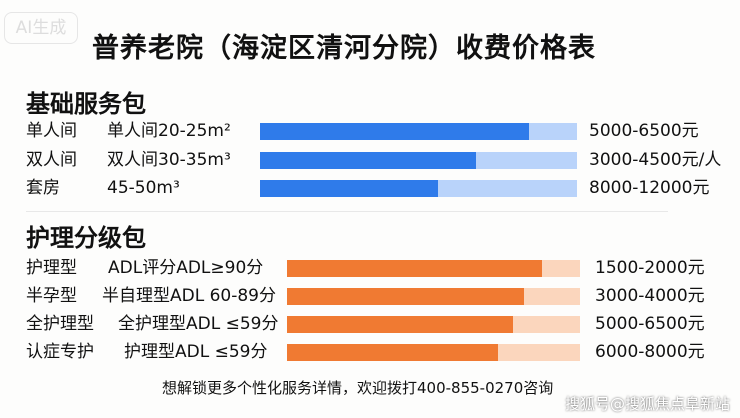 This screenshot has height=418, width=740. Describe the element at coordinates (650, 352) in the screenshot. I see `price: 6000-8000元` at that location.